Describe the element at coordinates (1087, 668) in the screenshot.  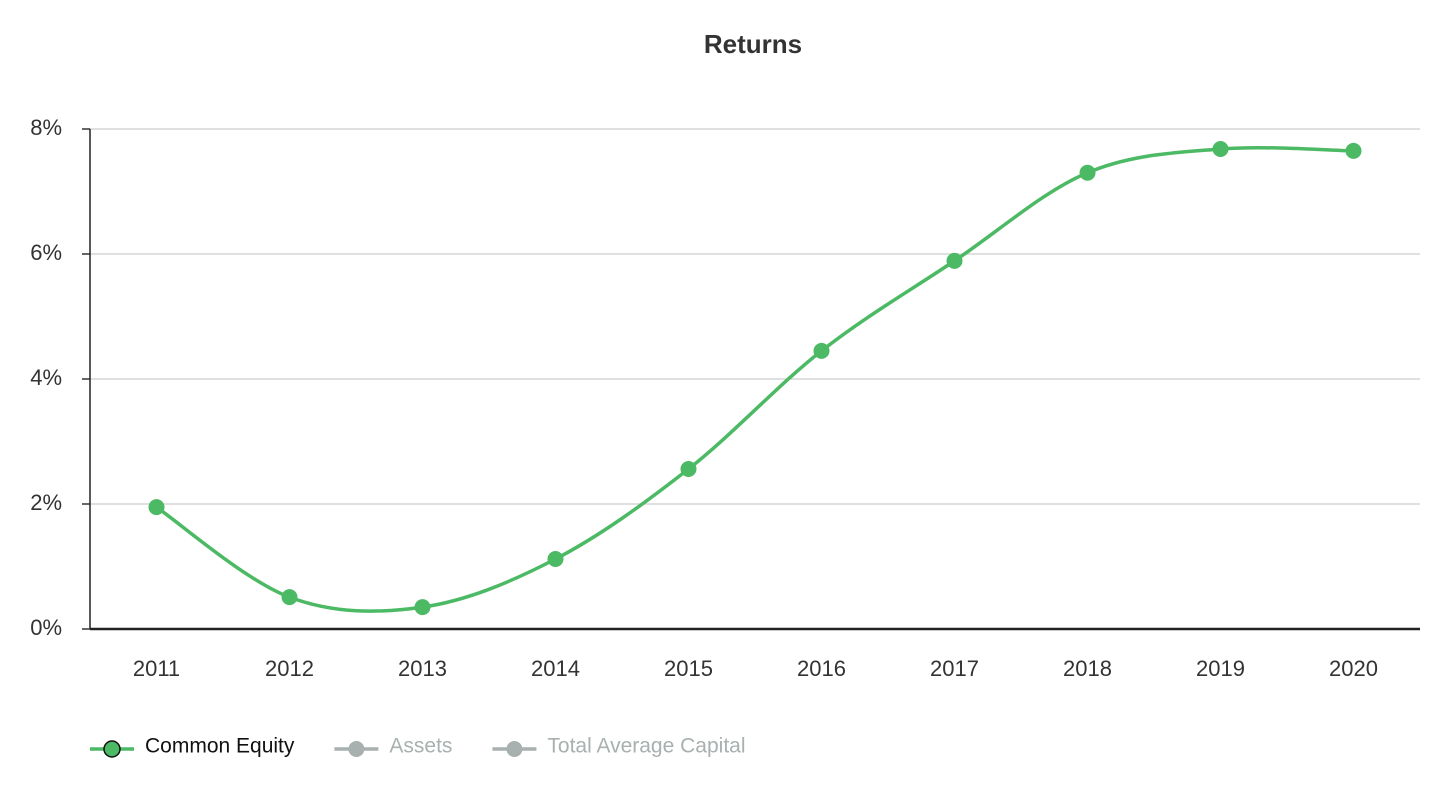
I see `x-tick-label: 2018` at that location.